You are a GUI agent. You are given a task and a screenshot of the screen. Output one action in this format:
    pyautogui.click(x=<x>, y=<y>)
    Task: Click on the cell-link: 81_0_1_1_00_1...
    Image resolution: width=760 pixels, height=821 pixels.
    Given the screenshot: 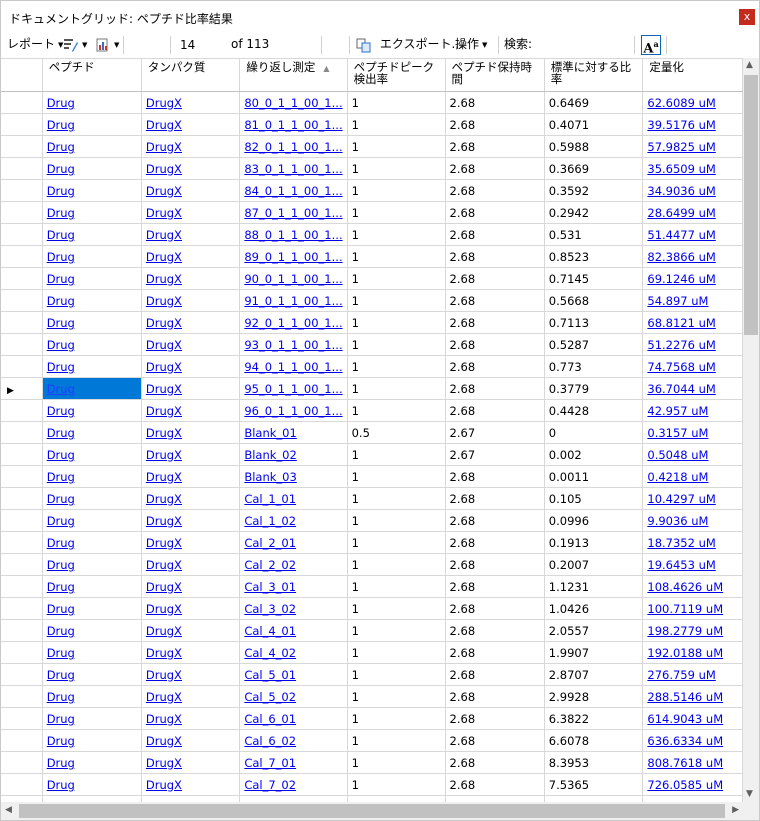 What is the action you would take?
    pyautogui.click(x=293, y=124)
    